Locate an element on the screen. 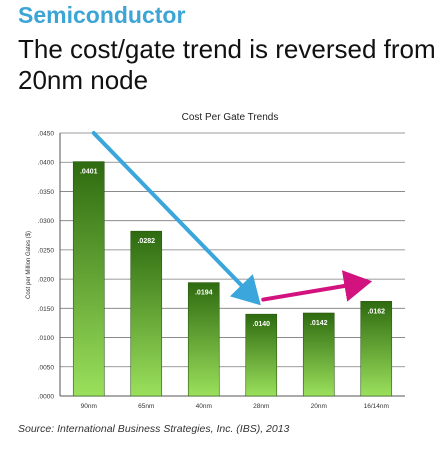 The image size is (444, 466). y-tick-label: .0250 is located at coordinates (46, 250).